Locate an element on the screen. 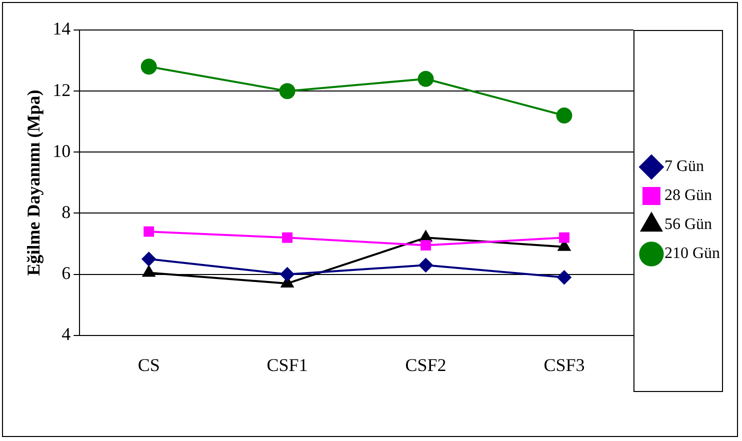  x-tick-label: CS is located at coordinates (149, 364).